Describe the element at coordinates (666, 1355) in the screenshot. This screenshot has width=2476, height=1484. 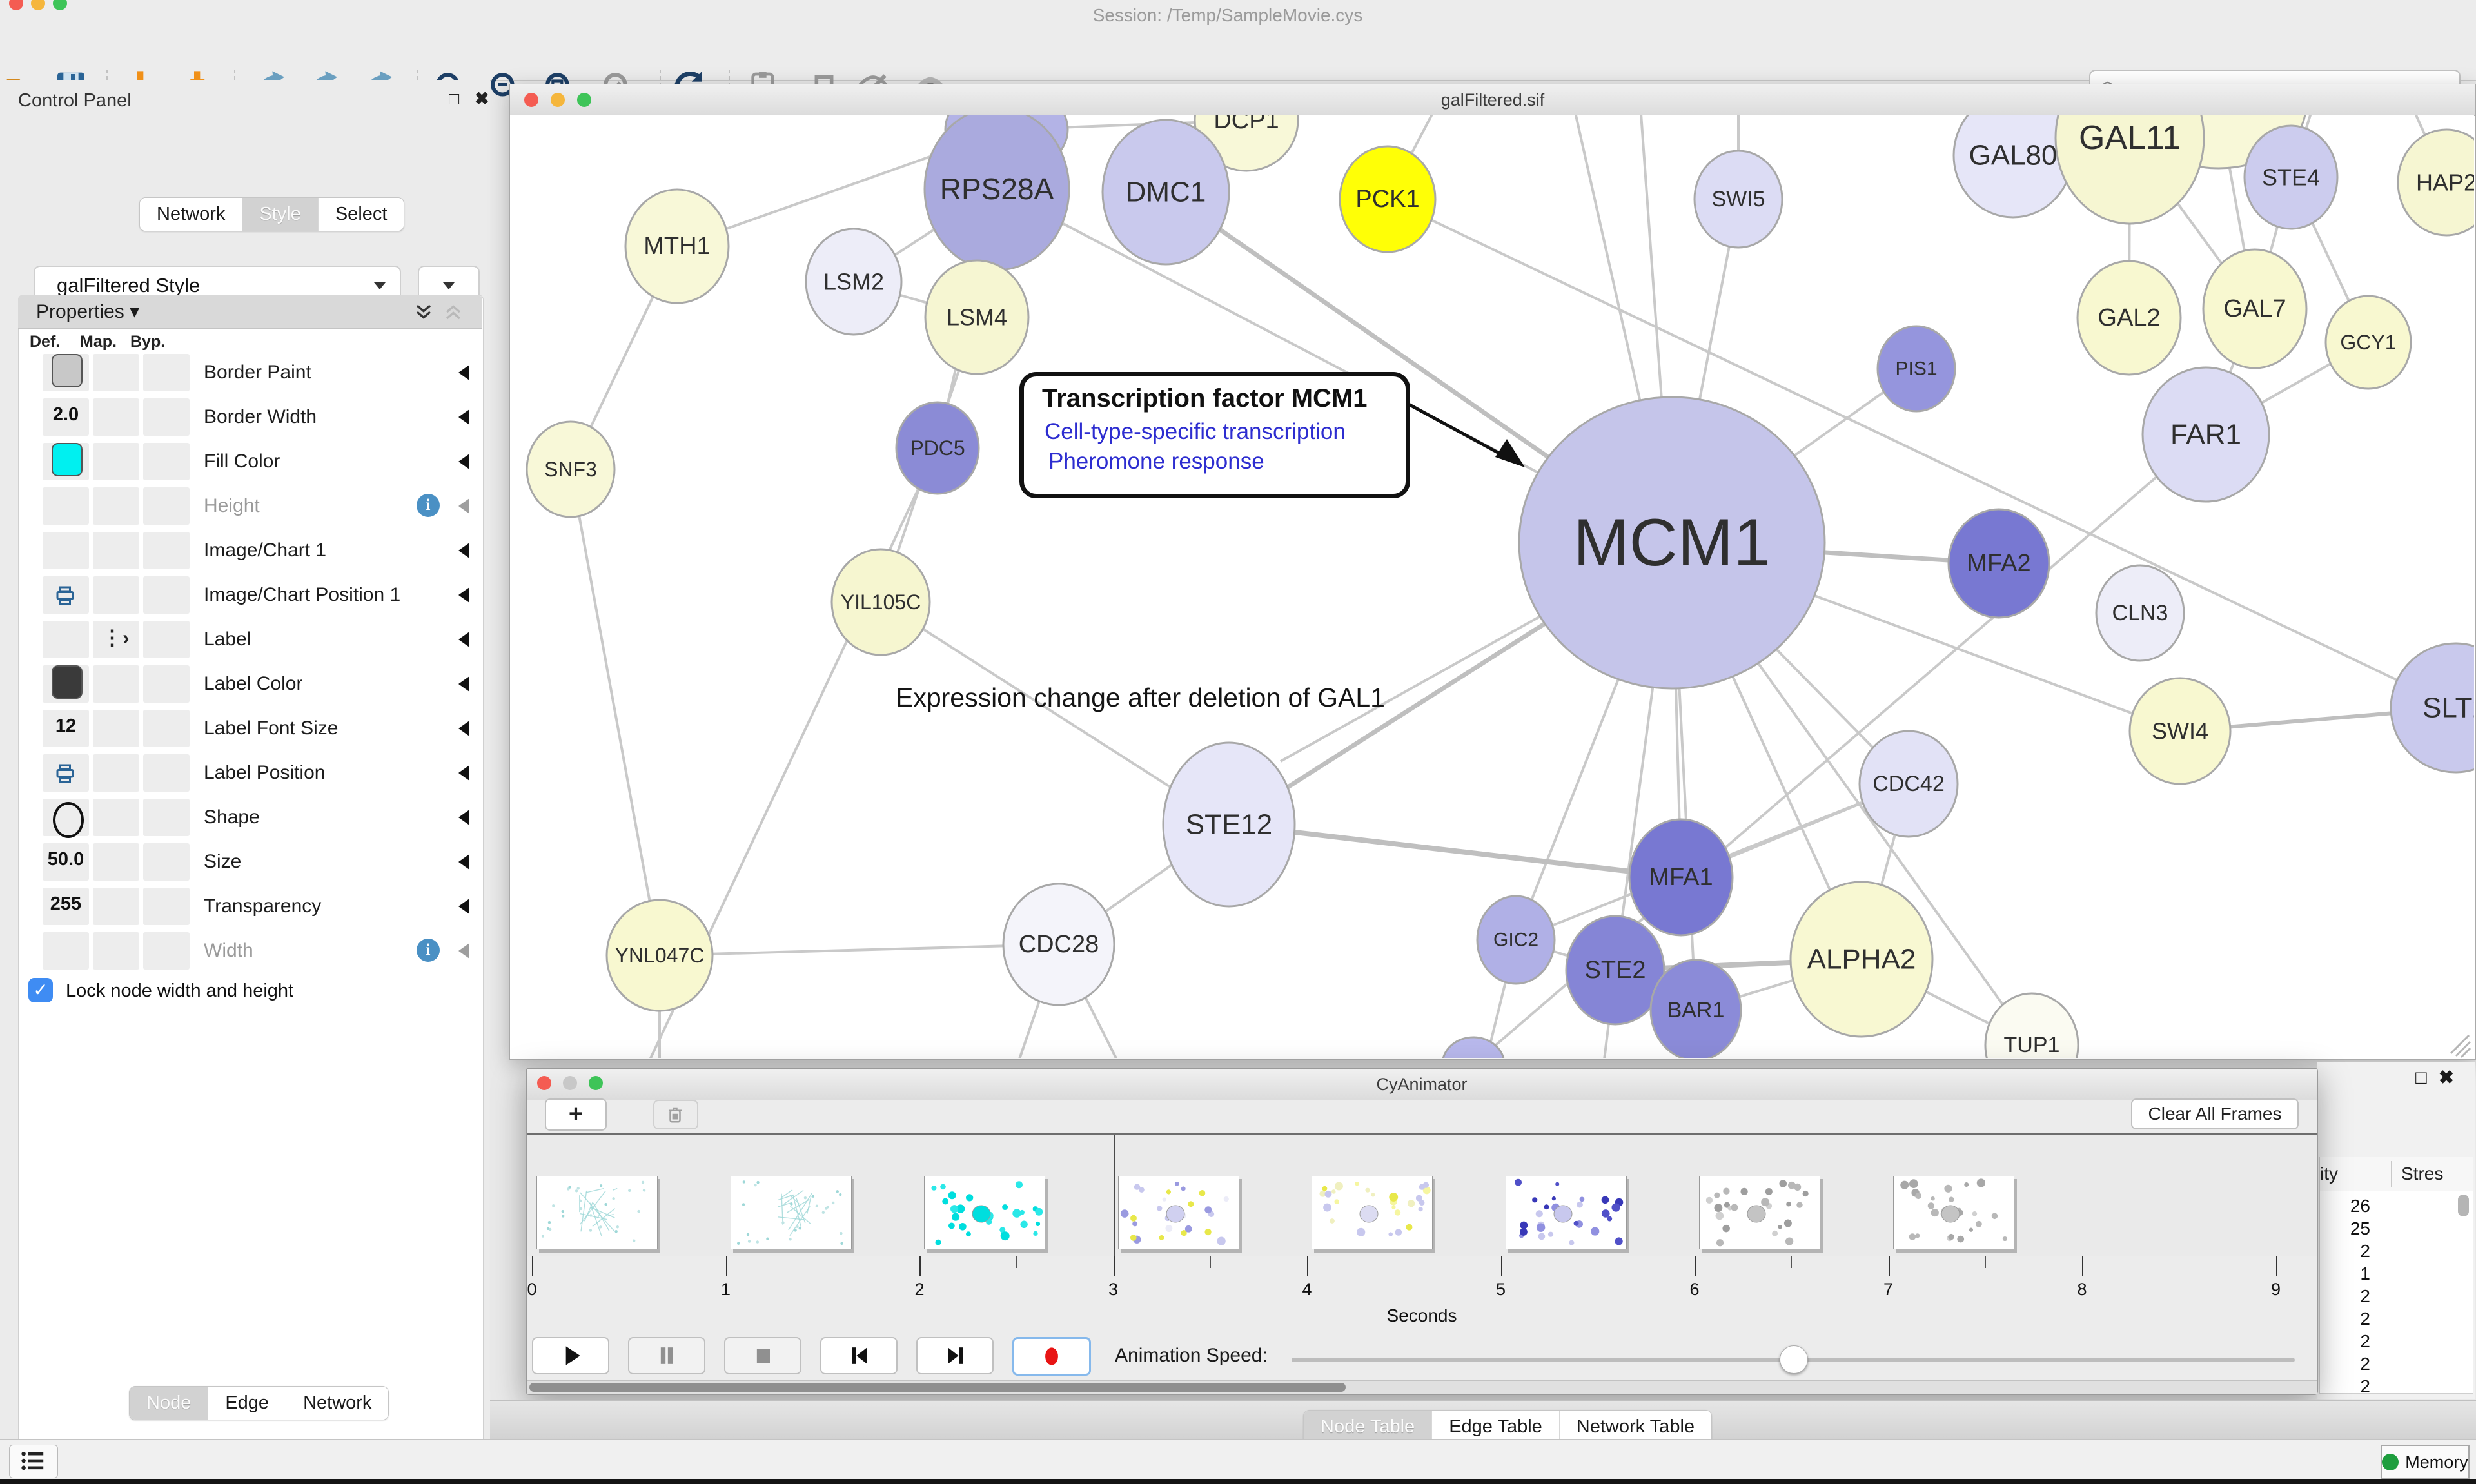
I see `pause-button` at that location.